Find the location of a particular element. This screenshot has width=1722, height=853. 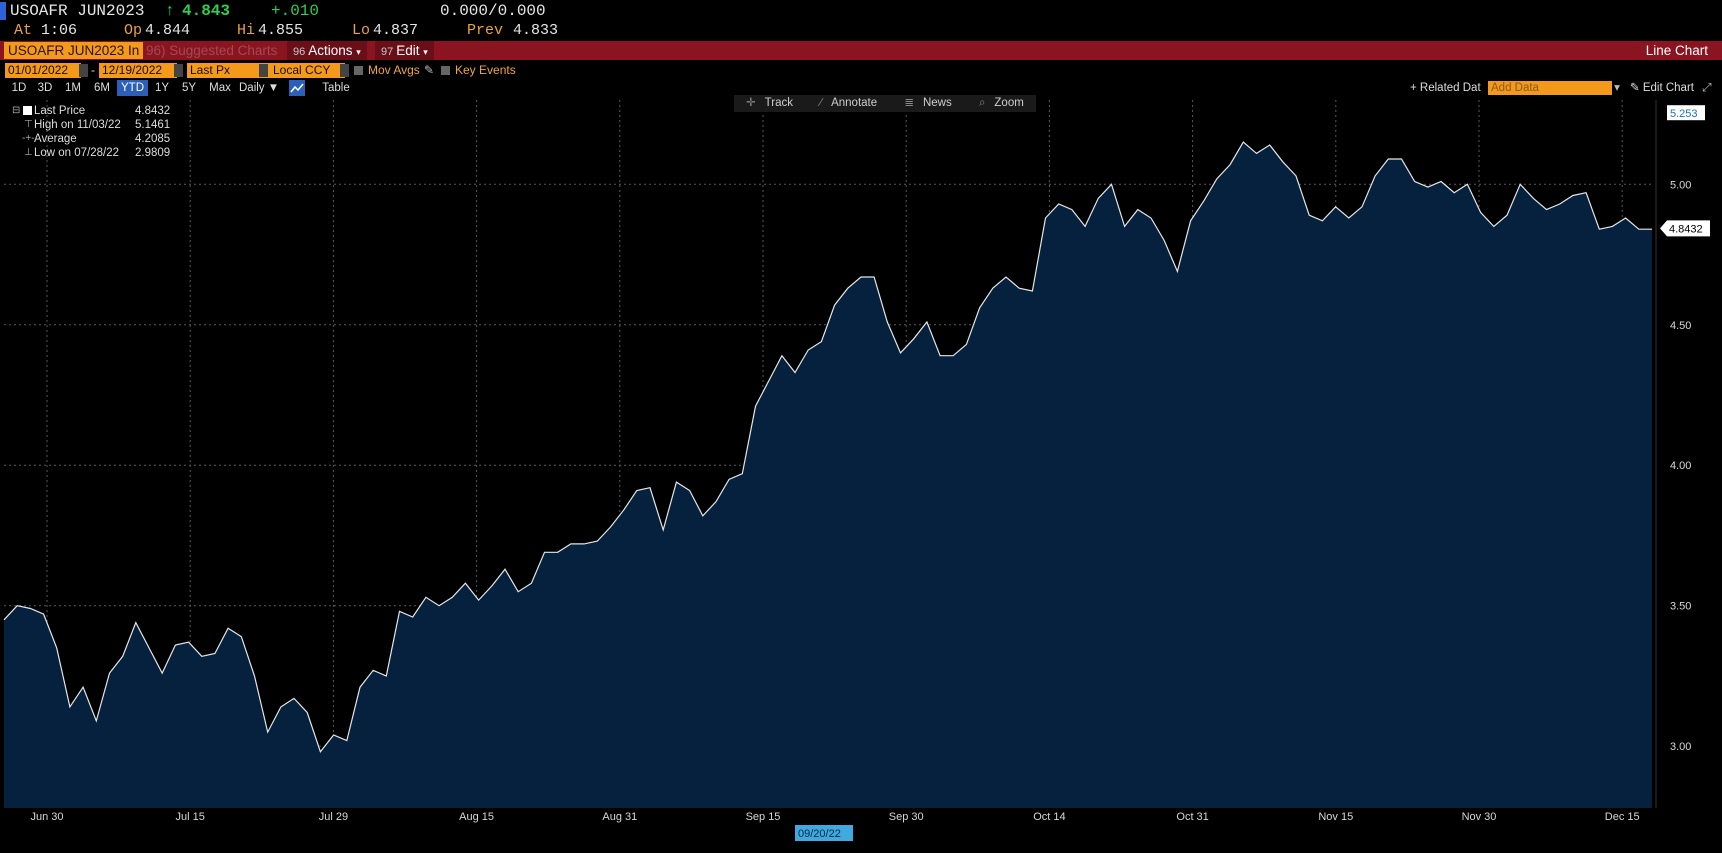

legend-high-label: High on 11/03/22 is located at coordinates (77, 125).